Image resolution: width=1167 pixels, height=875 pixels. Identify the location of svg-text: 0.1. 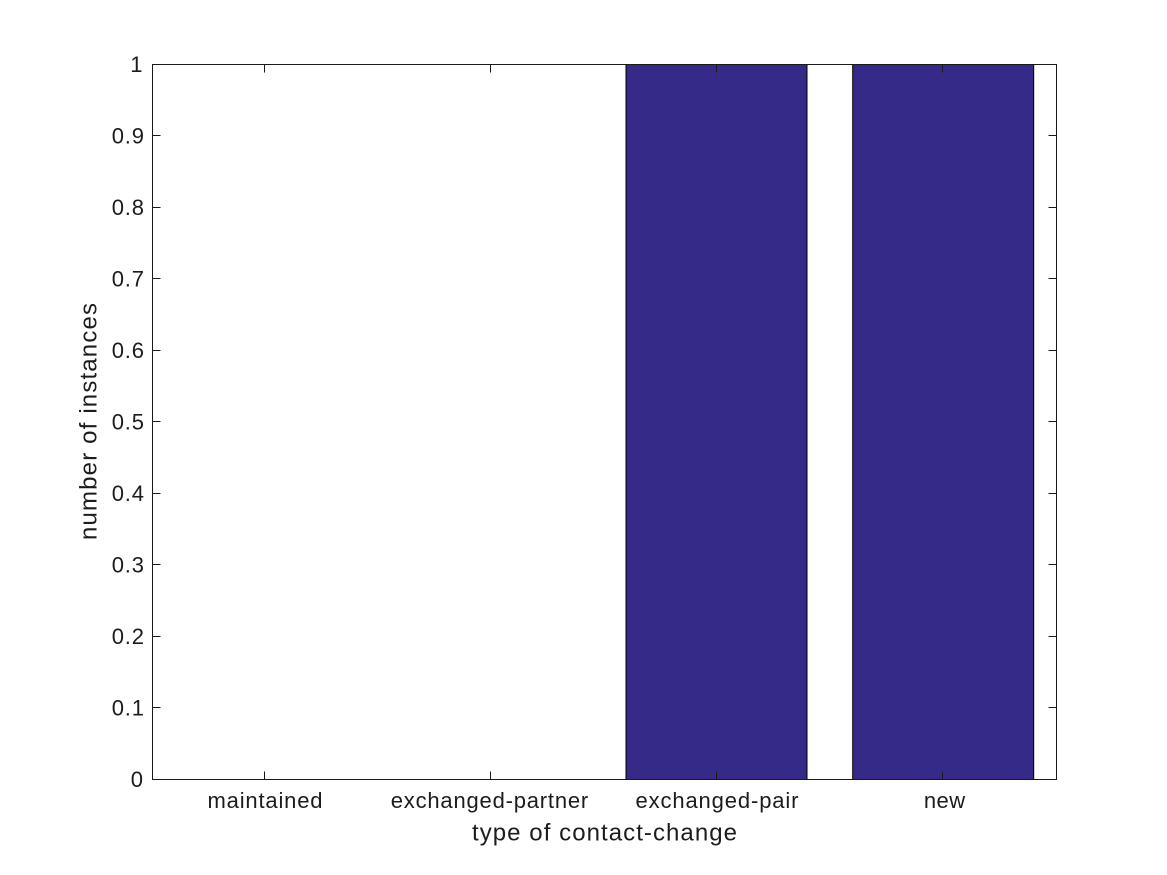
(128, 707).